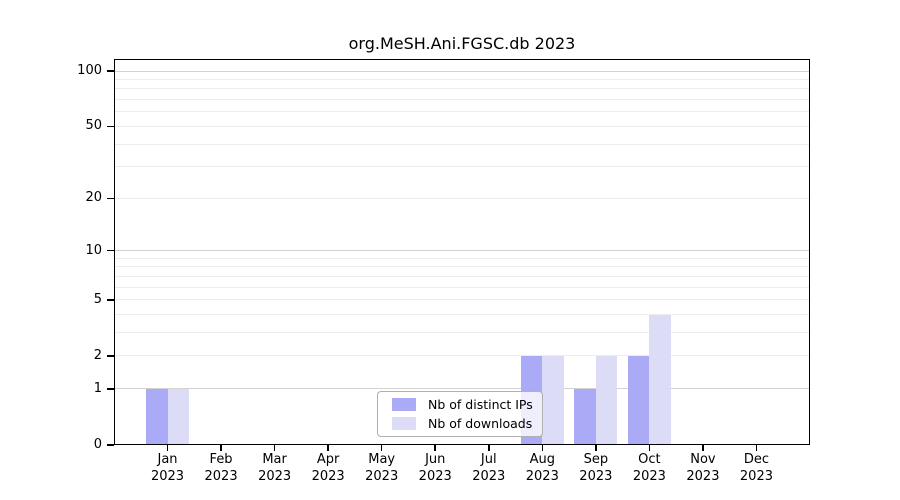 Image resolution: width=900 pixels, height=500 pixels. Describe the element at coordinates (703, 468) in the screenshot. I see `x-tick-label: Nov 2023` at that location.